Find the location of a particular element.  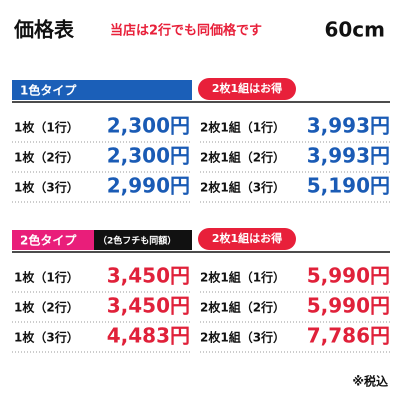

size: 60cm is located at coordinates (354, 30).